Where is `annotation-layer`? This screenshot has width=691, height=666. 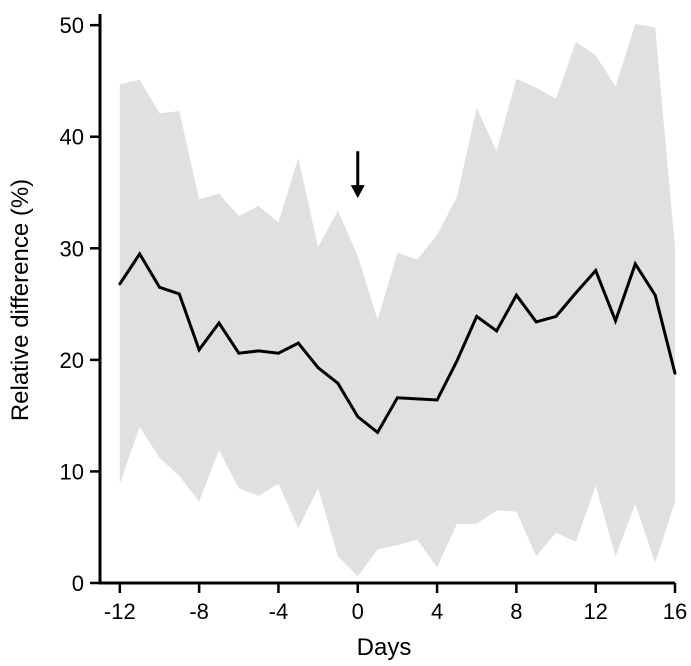 annotation-layer is located at coordinates (357, 175).